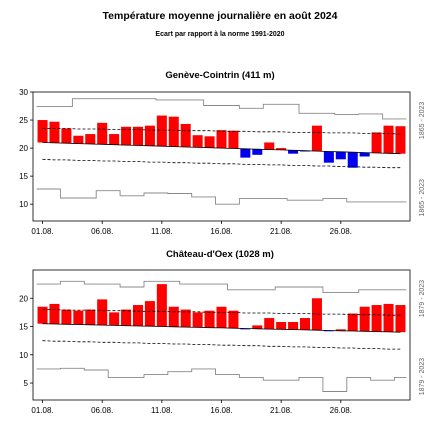  What do you see at coordinates (281, 231) in the screenshot?
I see `panel1-x-tick-label: 21.08.` at bounding box center [281, 231].